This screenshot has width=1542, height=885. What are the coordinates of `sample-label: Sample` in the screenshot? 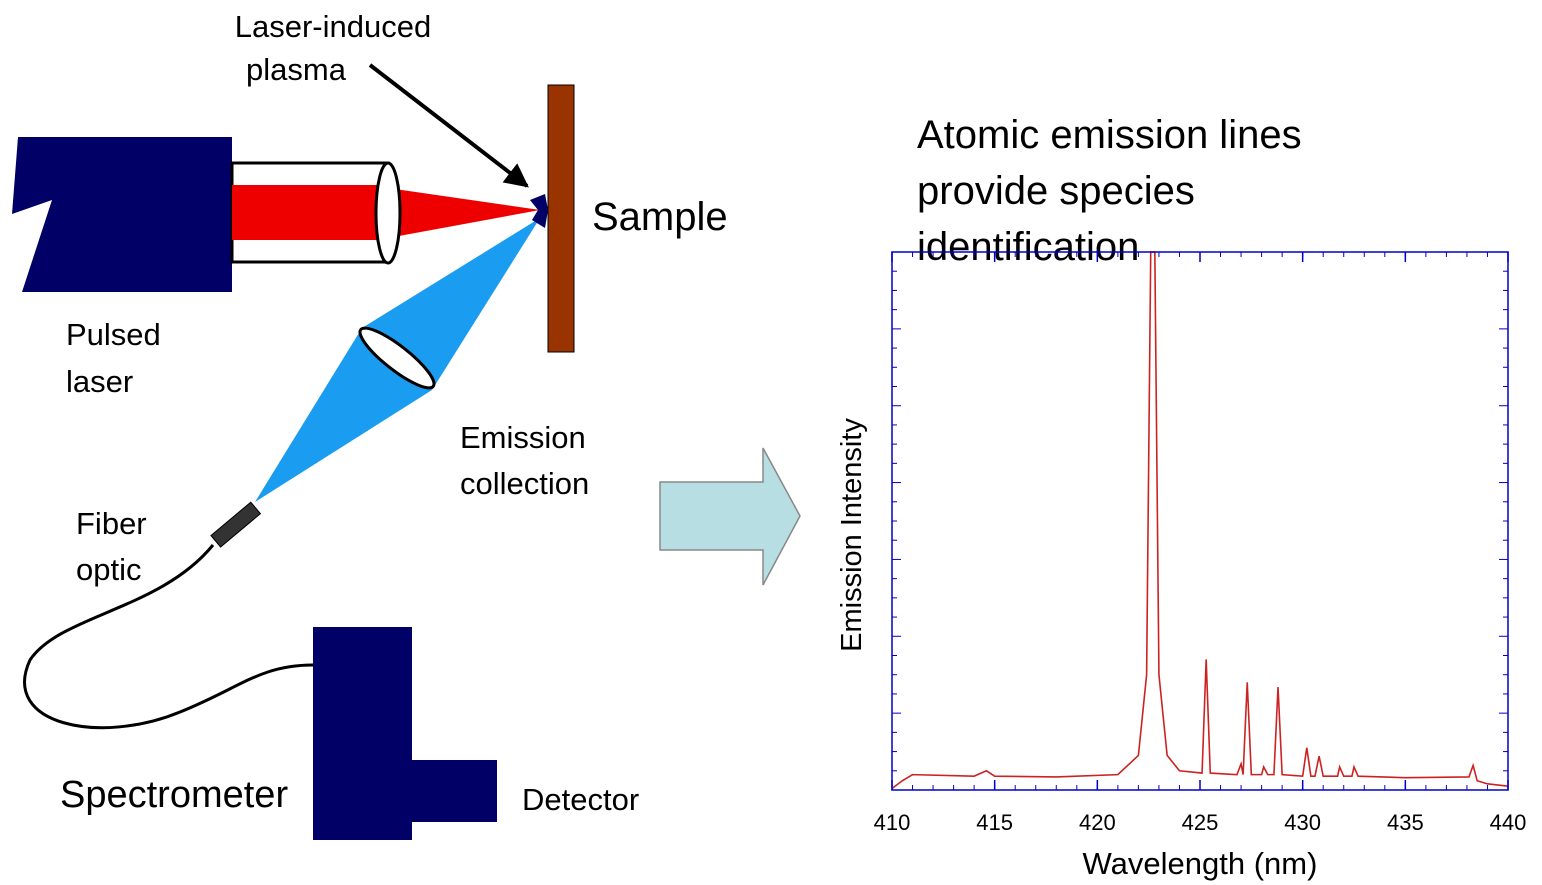 It's located at (660, 217).